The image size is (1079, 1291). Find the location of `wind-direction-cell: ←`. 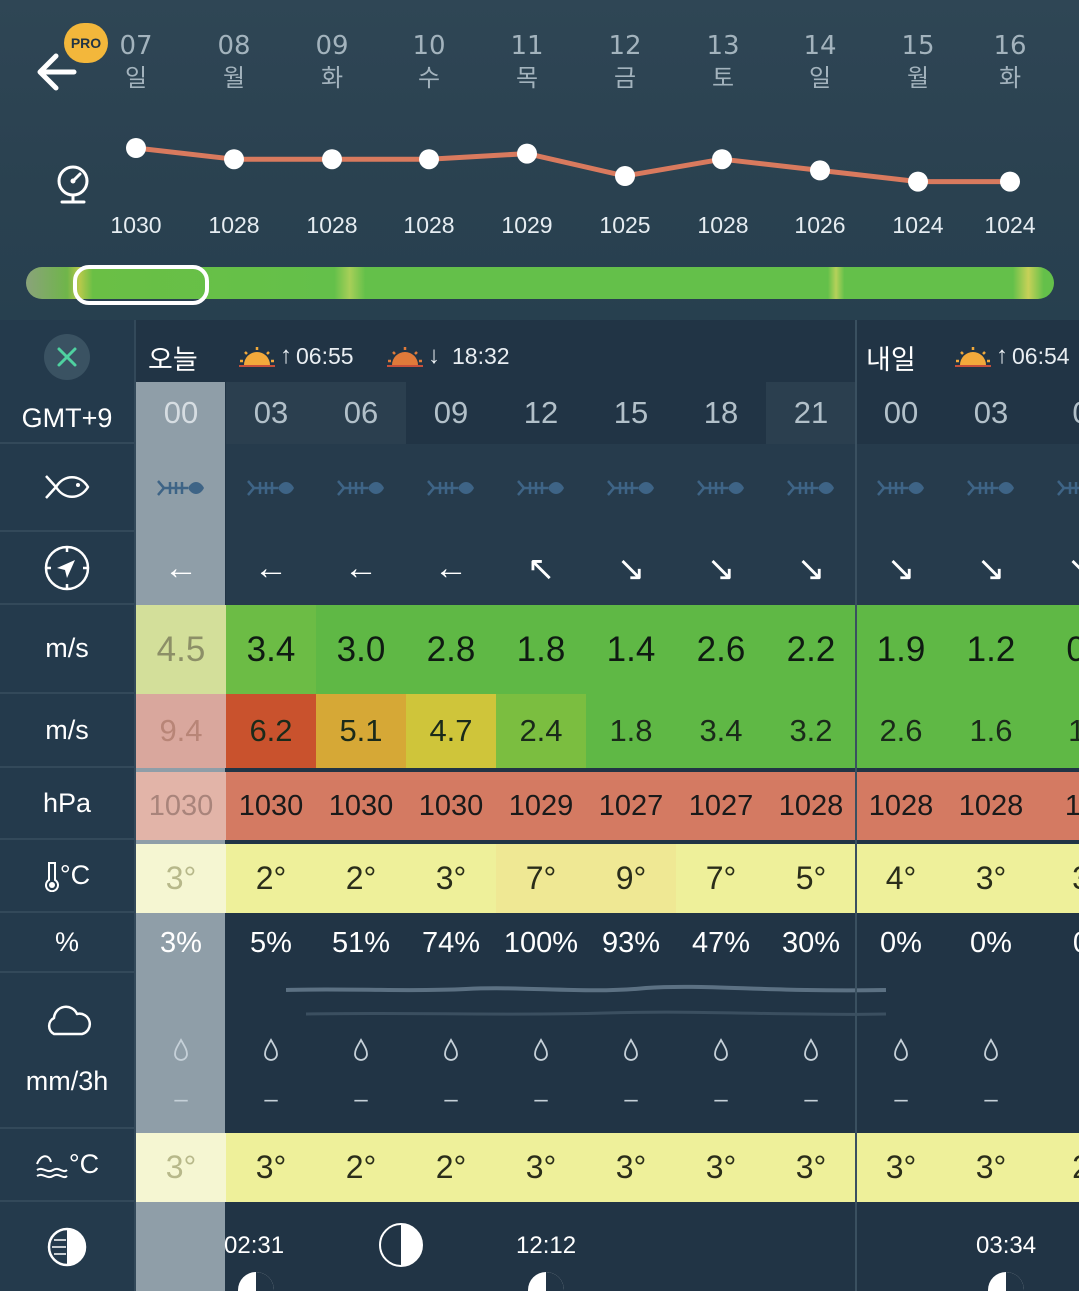

wind-direction-cell: ← is located at coordinates (271, 568).